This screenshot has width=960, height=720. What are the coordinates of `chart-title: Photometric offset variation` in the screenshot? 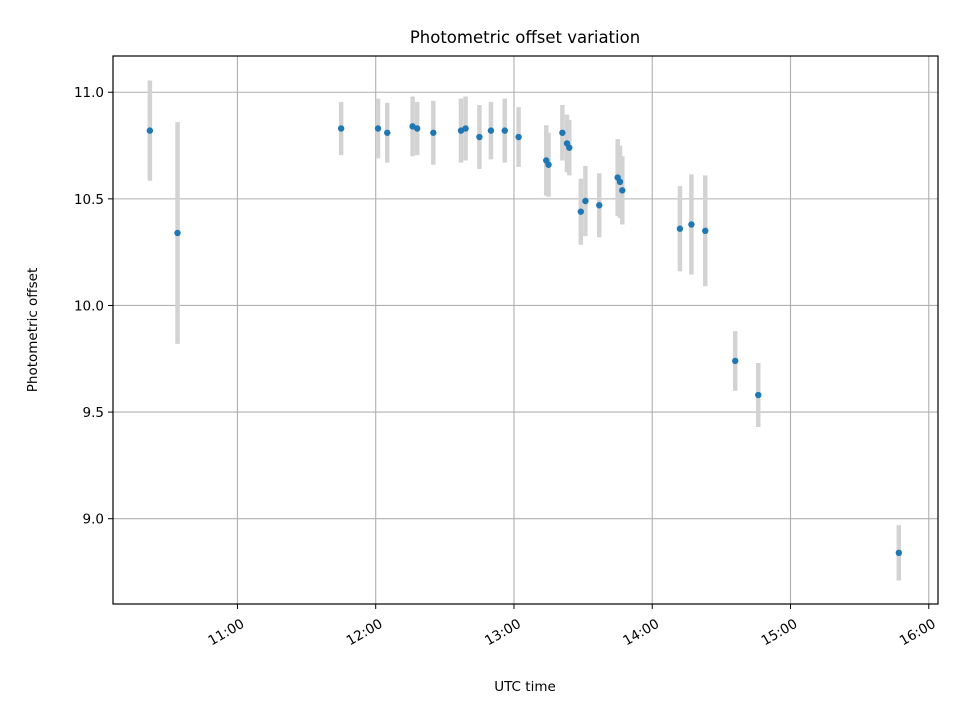 It's located at (525, 37).